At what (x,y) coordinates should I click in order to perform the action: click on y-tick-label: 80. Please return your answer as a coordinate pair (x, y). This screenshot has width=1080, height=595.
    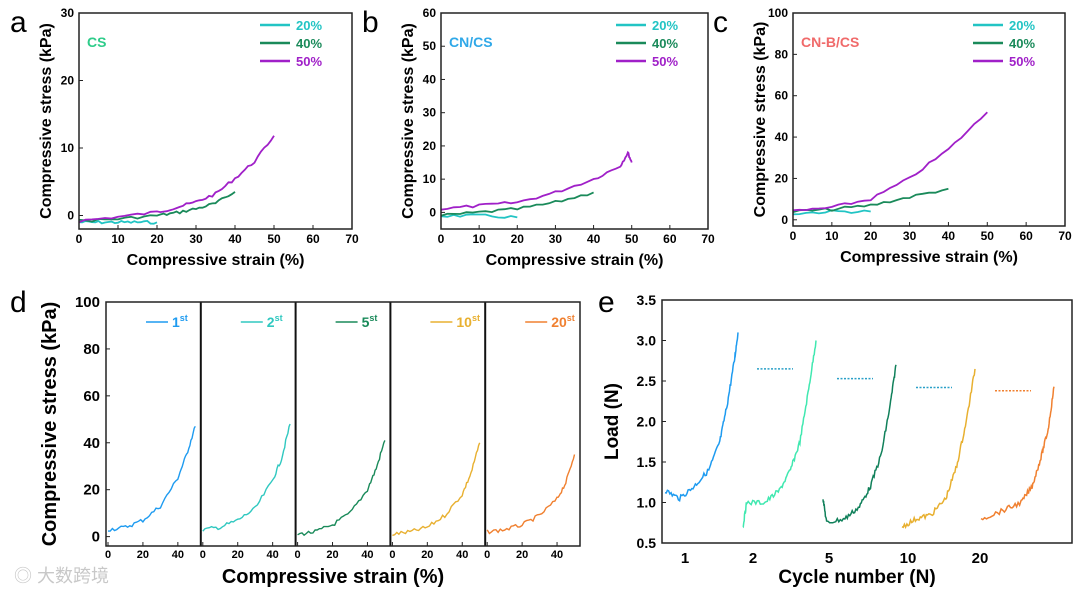
    Looking at the image, I should click on (782, 54).